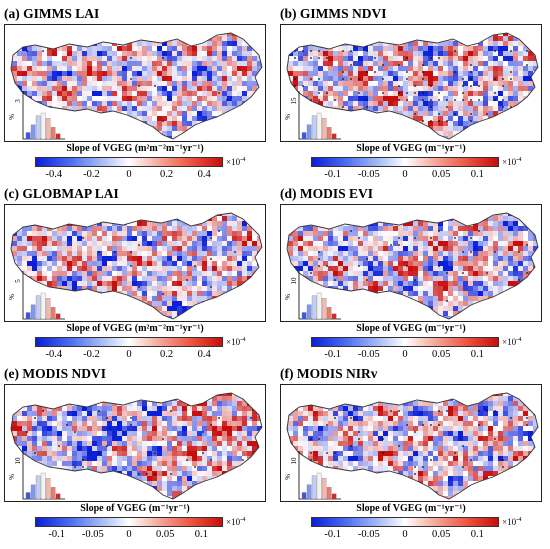 The width and height of the screenshot is (550, 549). Describe the element at coordinates (38, 307) in the screenshot. I see `histogram-bar` at that location.